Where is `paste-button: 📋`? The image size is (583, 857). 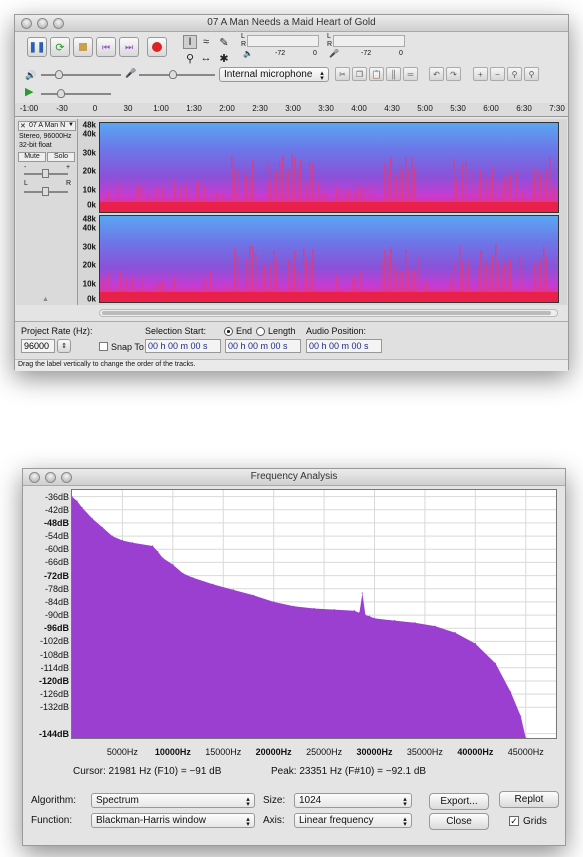 paste-button: 📋 is located at coordinates (376, 74).